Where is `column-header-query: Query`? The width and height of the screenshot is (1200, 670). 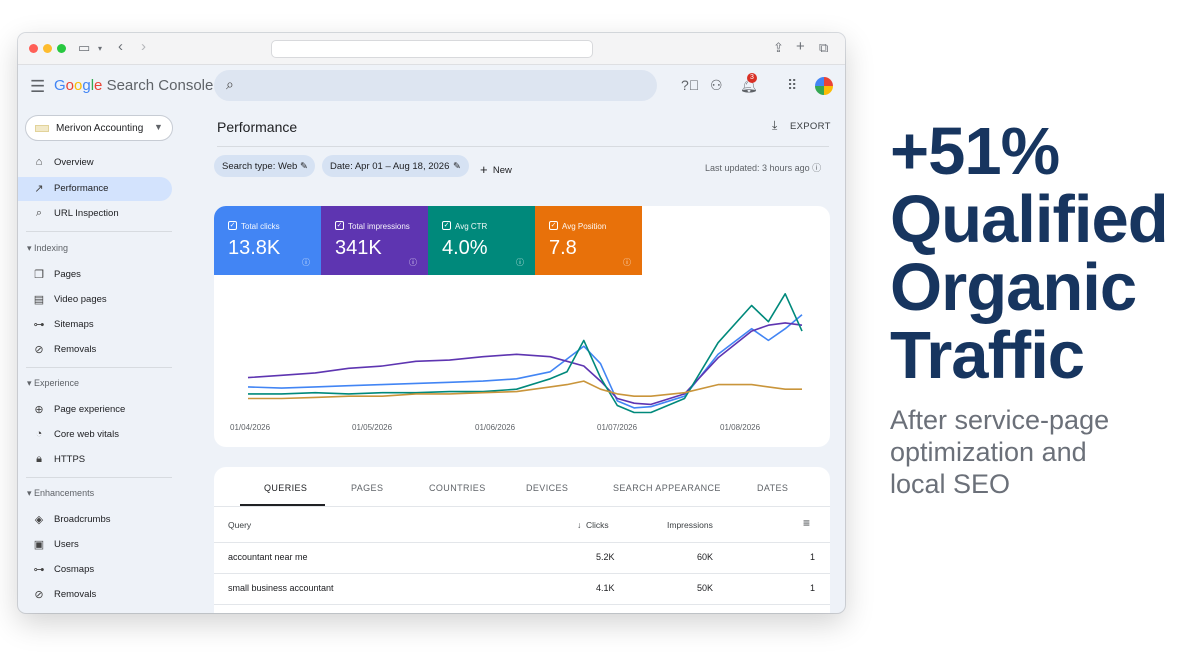 column-header-query: Query is located at coordinates (240, 525).